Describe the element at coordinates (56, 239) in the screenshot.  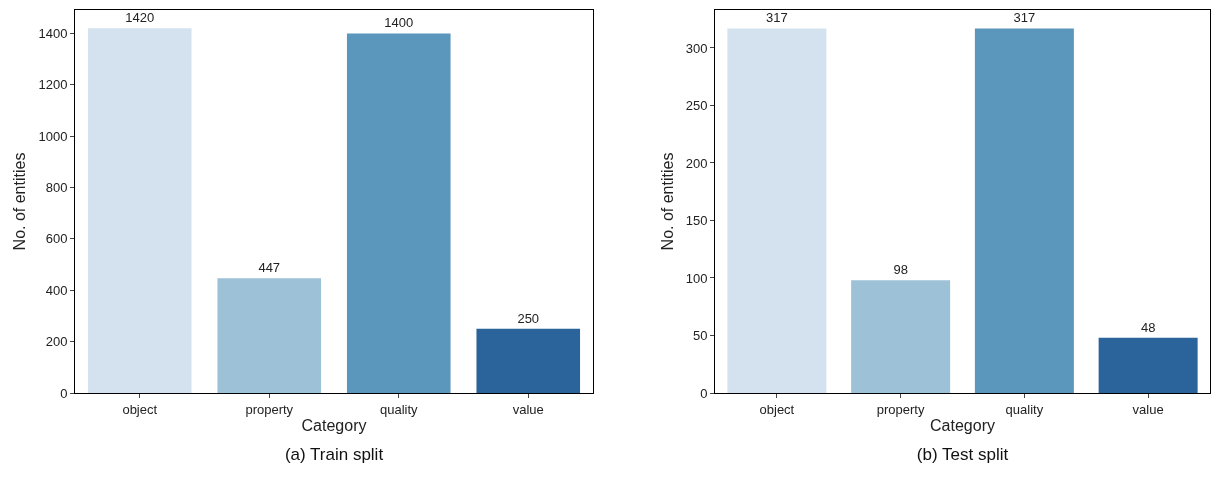
I see `y-tick-label: 600` at that location.